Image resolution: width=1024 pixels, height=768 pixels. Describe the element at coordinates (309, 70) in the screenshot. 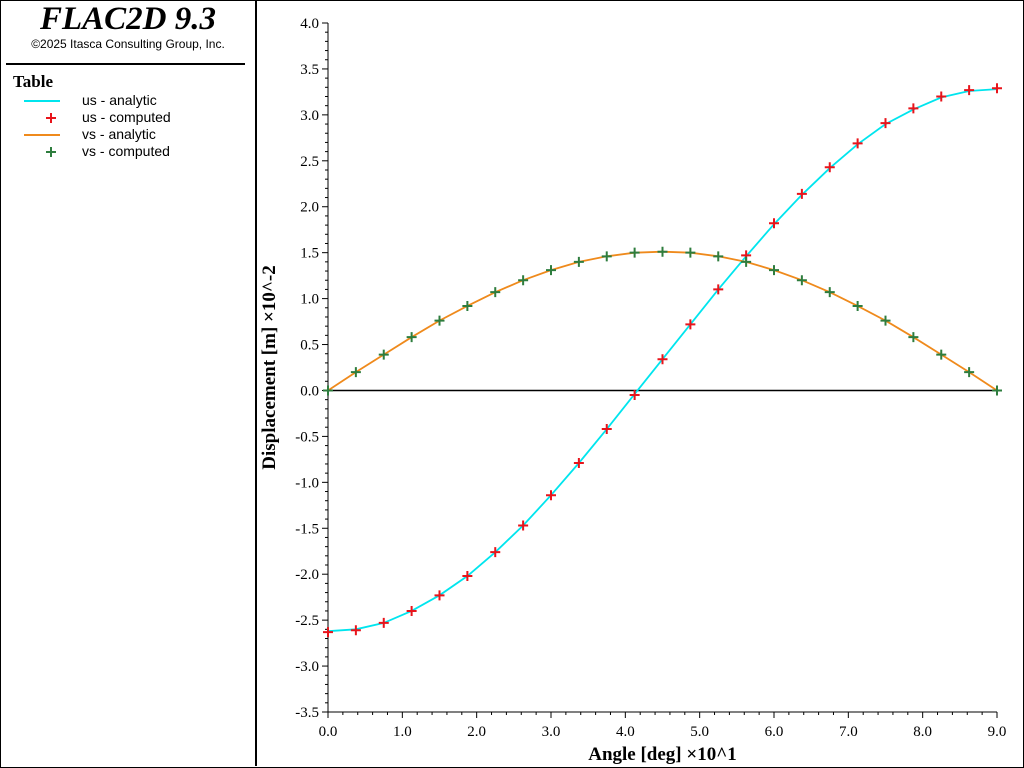

I see `y-tick-label: 3.5` at that location.